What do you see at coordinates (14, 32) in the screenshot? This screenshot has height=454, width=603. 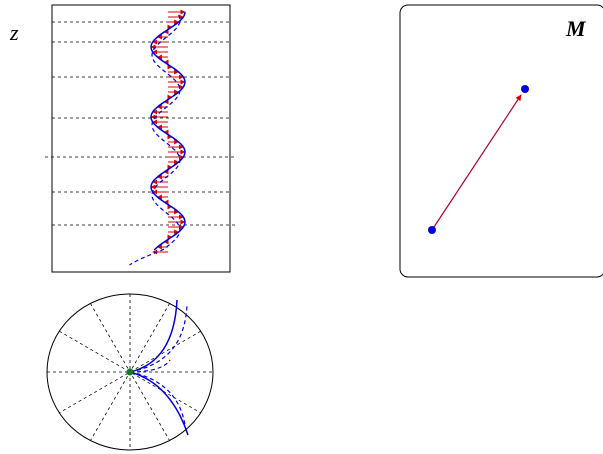 I see `axis-label: z` at bounding box center [14, 32].